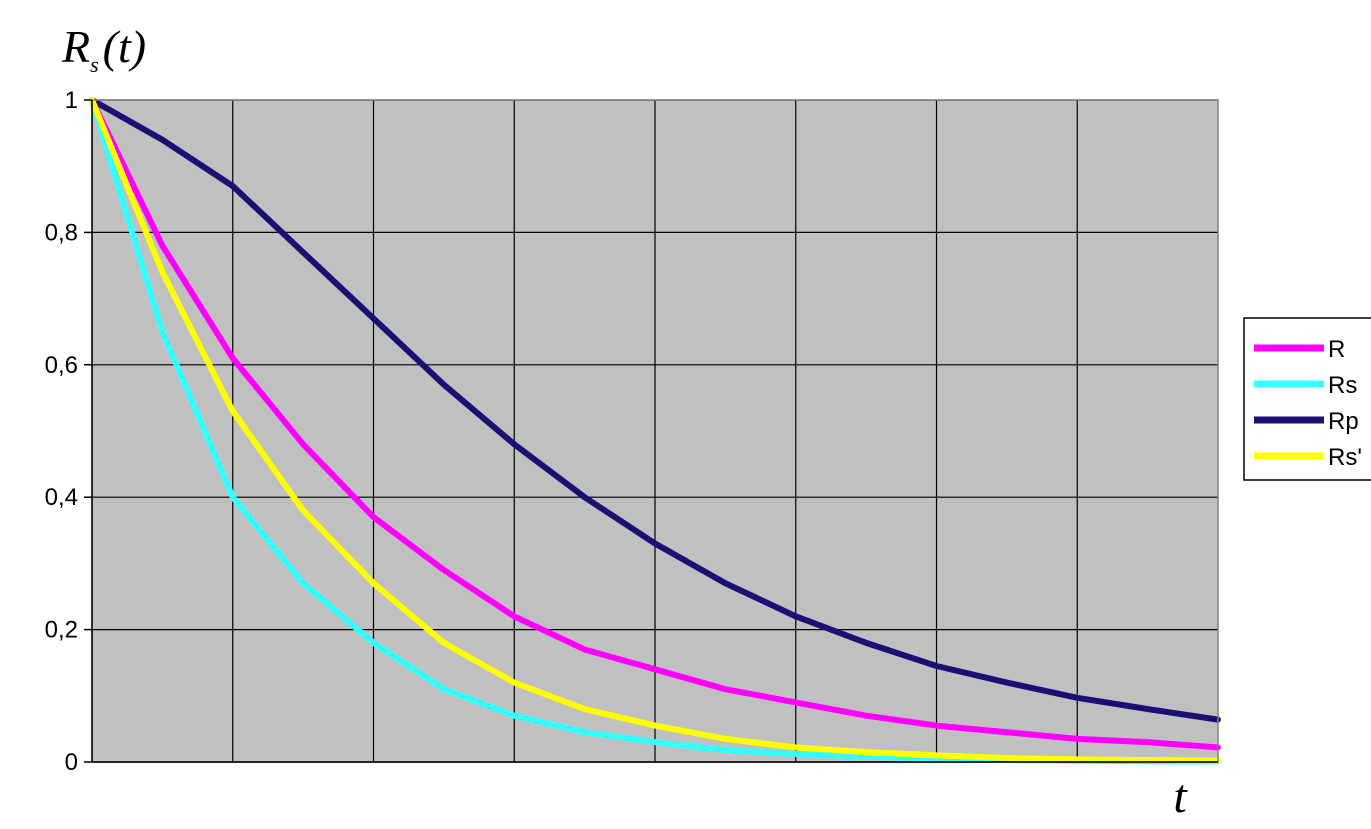  Describe the element at coordinates (71, 100) in the screenshot. I see `y-tick-label: 1` at that location.